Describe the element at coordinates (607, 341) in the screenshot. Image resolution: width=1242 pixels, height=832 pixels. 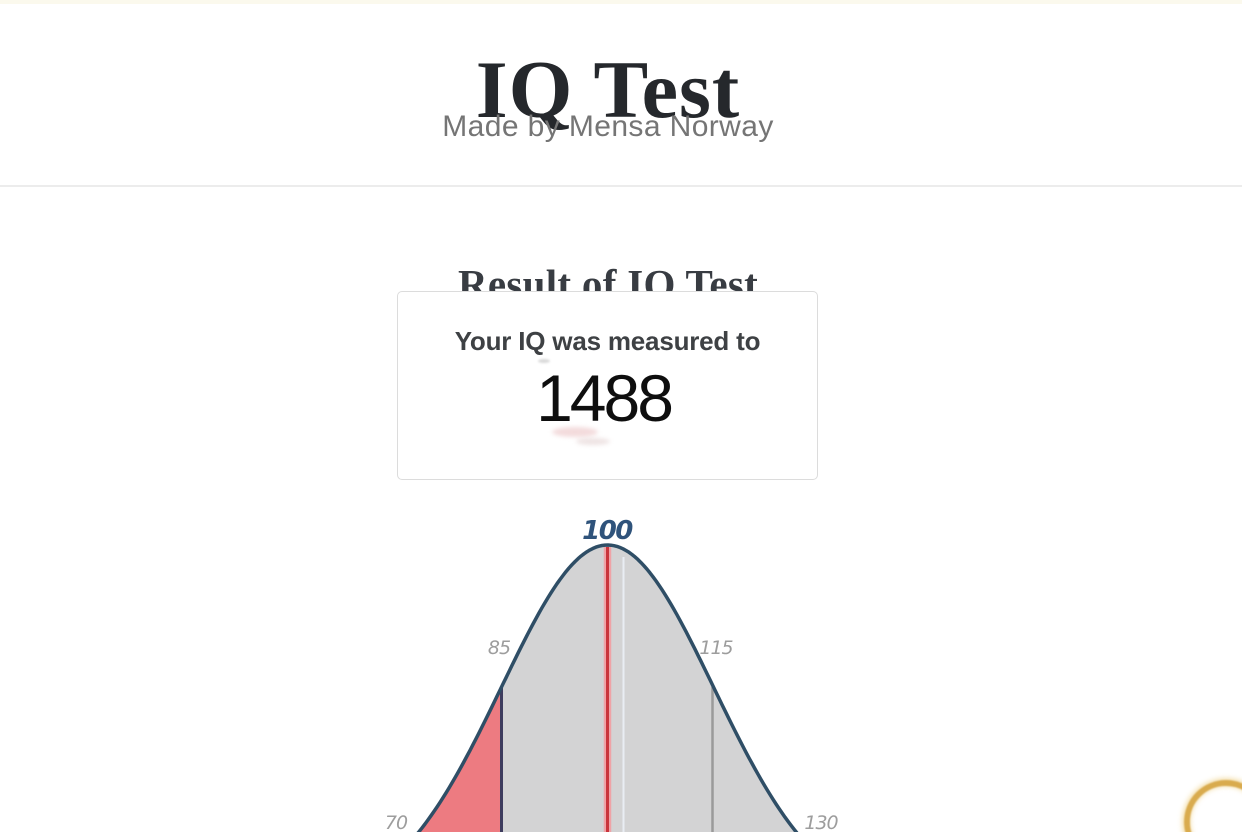
I see `result-card-label: Your IQ was measured to` at that location.